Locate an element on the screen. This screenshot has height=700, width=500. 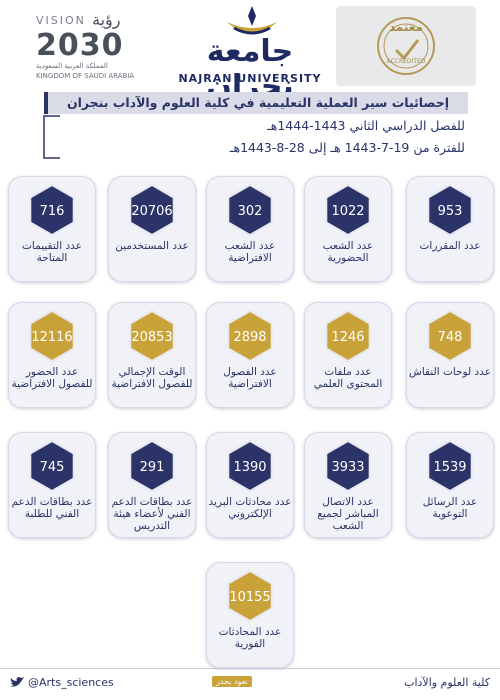
stat-label: عدد الرسائل التوعوية is located at coordinates (450, 508).